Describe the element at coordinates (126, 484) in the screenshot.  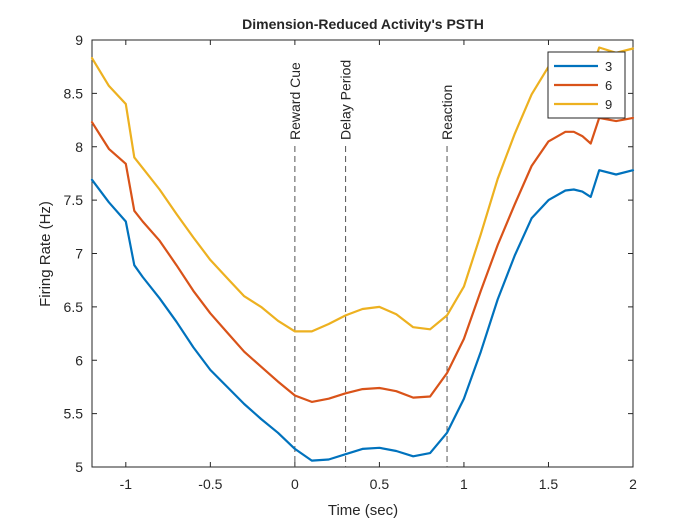
I see `x-tick-label: -1` at that location.